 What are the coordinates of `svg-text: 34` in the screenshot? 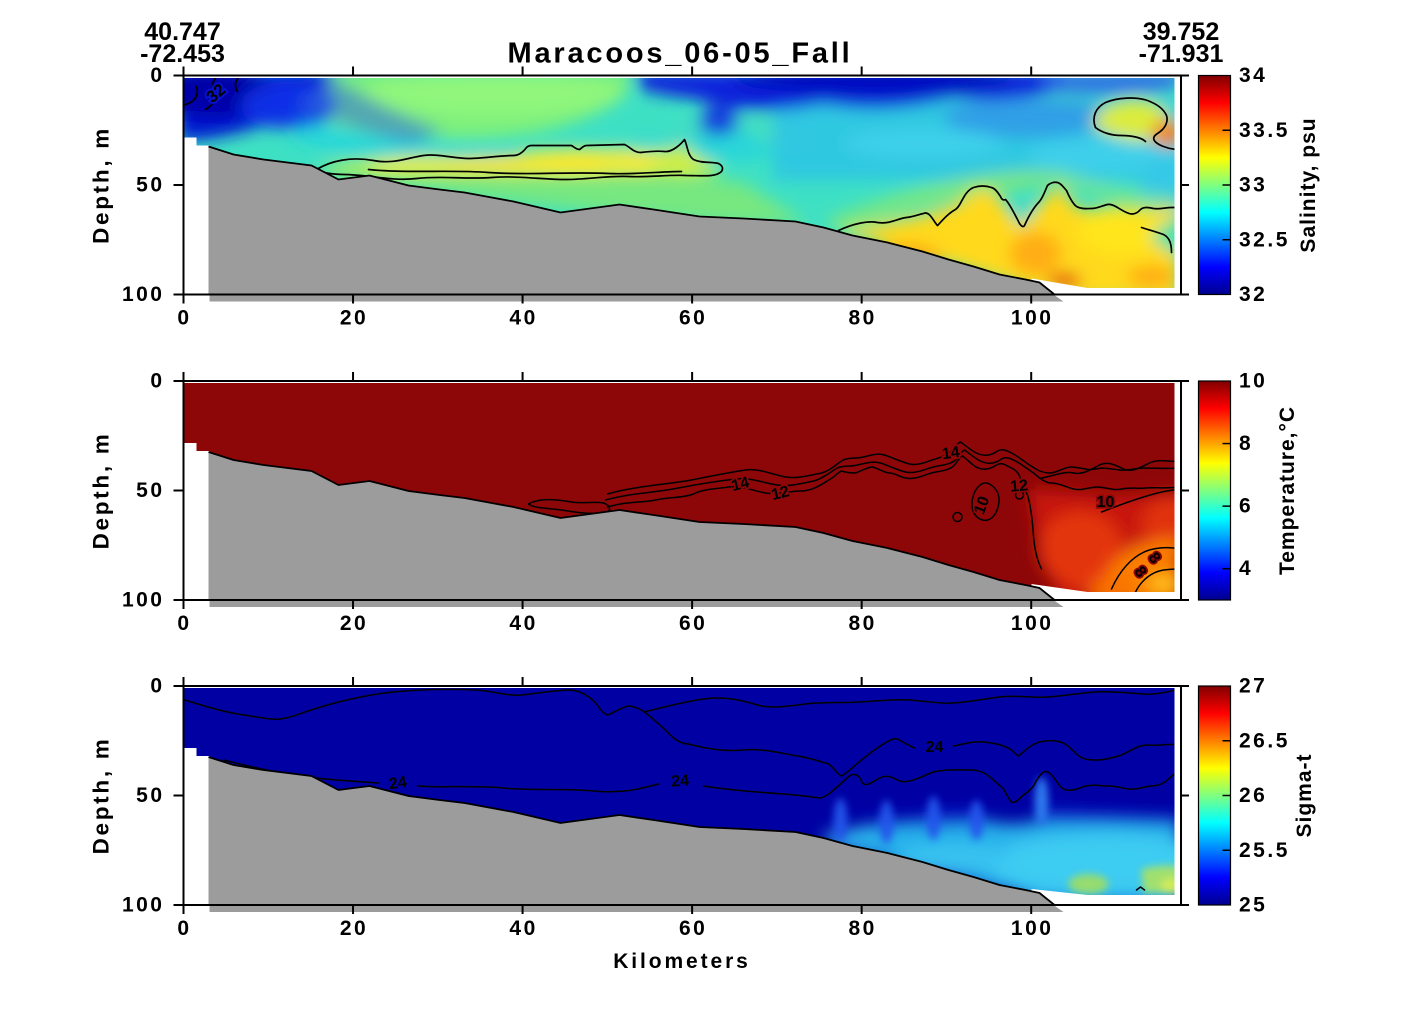 It's located at (1253, 75).